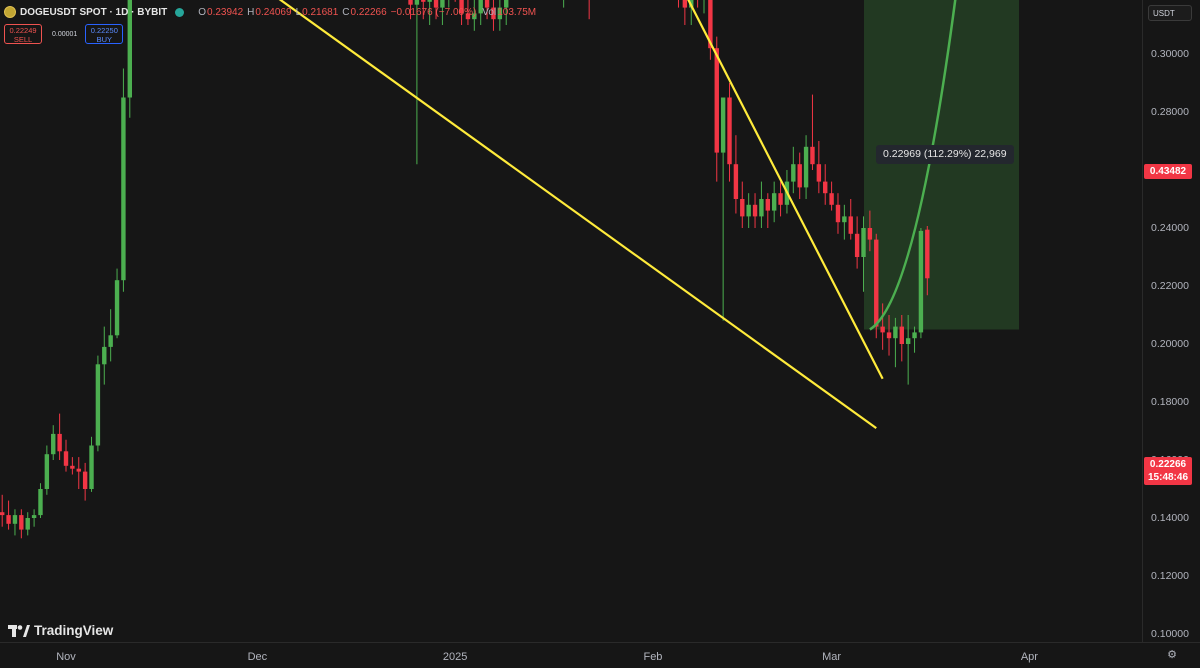  Describe the element at coordinates (1170, 228) in the screenshot. I see `price-tick: 0.24000` at that location.